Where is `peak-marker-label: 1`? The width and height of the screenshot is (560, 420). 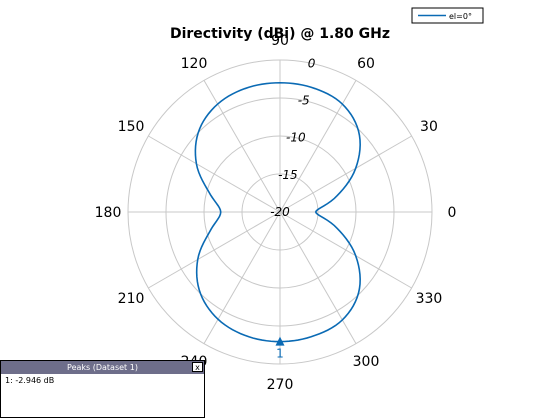 peak-marker-label: 1 is located at coordinates (280, 354).